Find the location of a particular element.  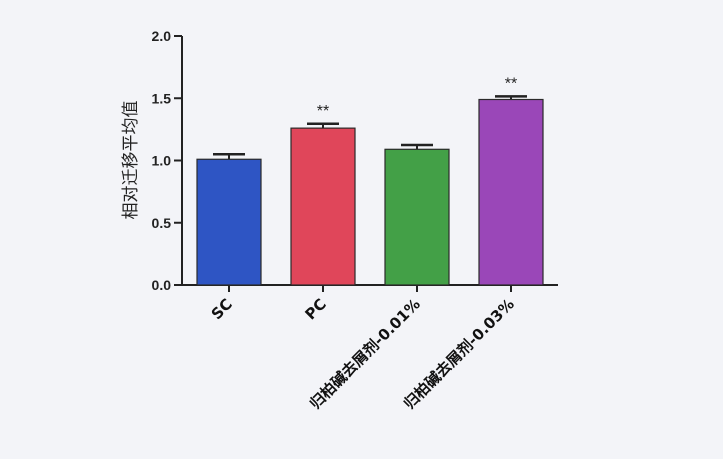

x-tick-label: PC is located at coordinates (316, 309).